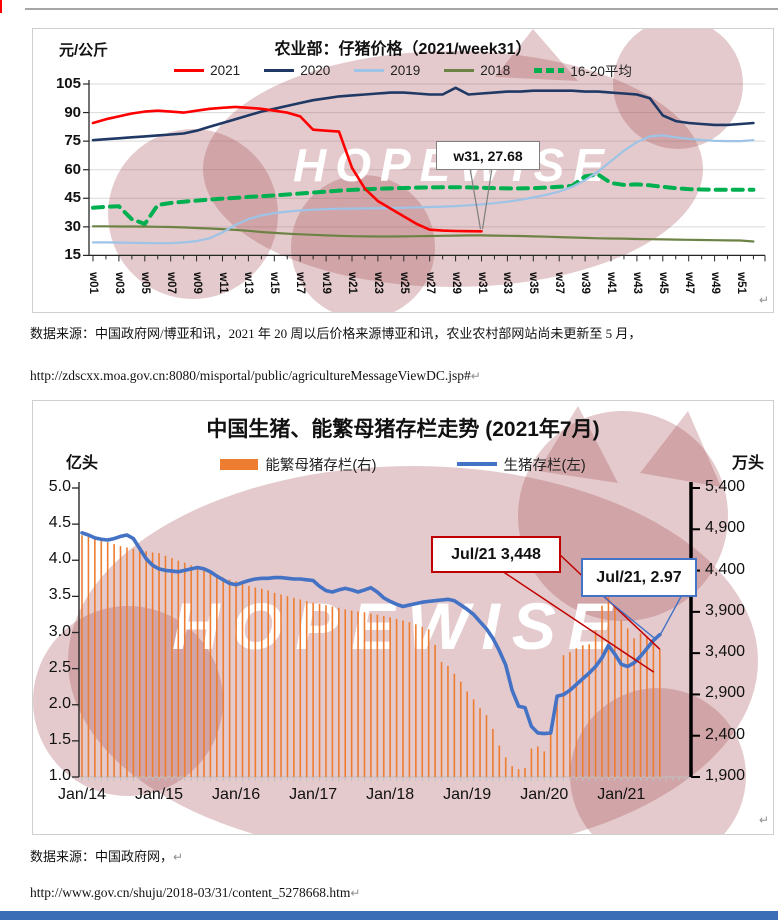 This screenshot has width=778, height=920. What do you see at coordinates (59, 631) in the screenshot?
I see `left-axis-label: 3.0` at bounding box center [59, 631].